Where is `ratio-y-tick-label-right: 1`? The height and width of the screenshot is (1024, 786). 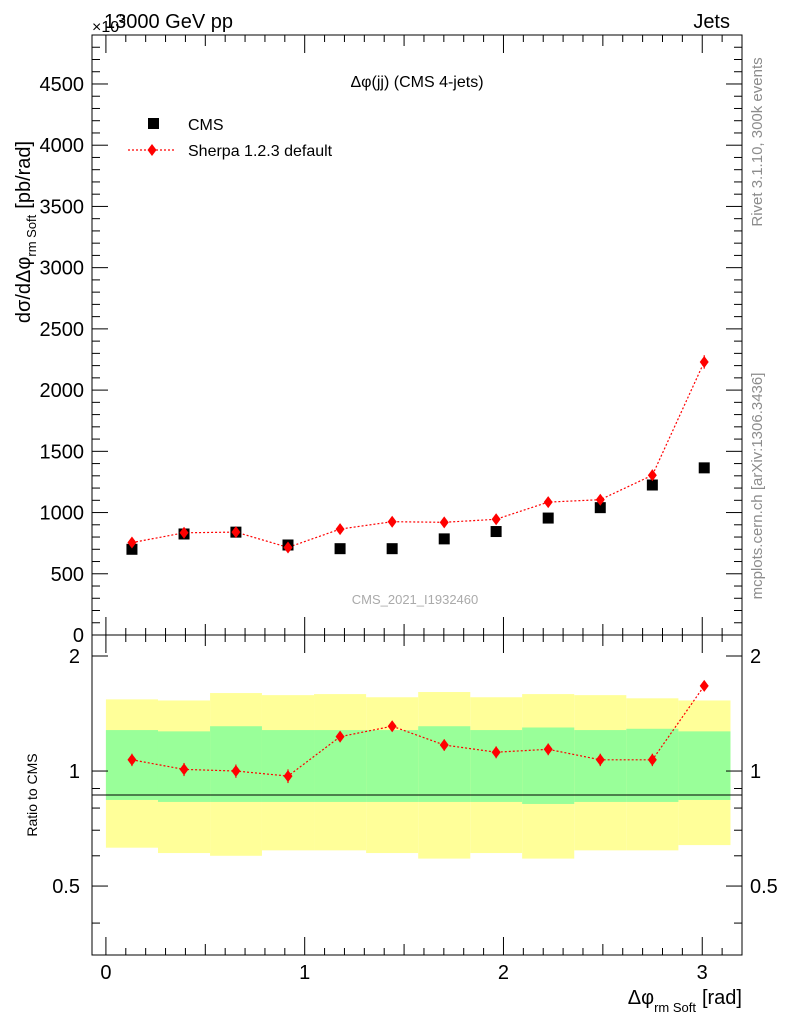 ratio-y-tick-label-right: 1 is located at coordinates (755, 772).